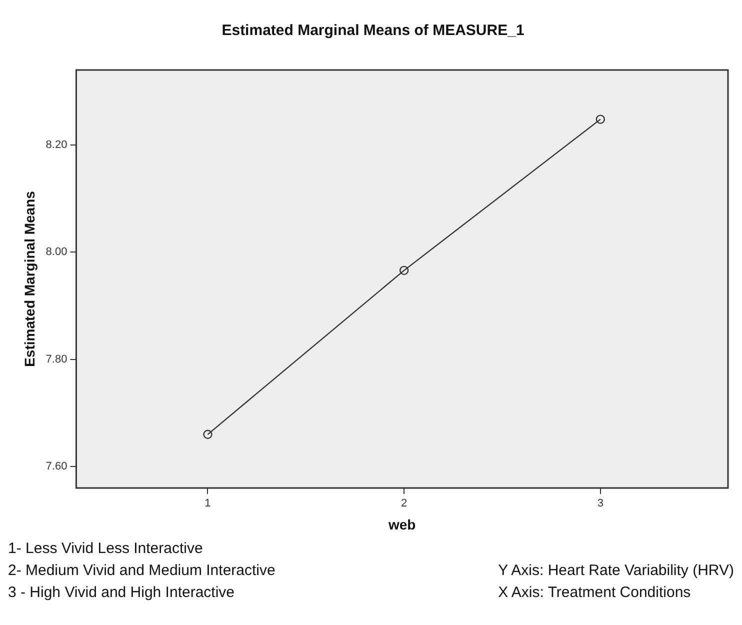 The width and height of the screenshot is (742, 625). I want to click on text: 1- Less Vivid Less Interactive, so click(106, 549).